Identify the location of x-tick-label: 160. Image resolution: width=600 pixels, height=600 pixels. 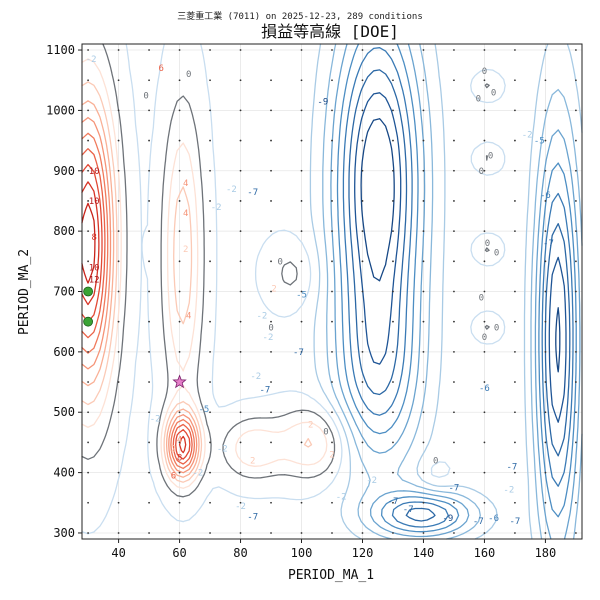
(485, 553).